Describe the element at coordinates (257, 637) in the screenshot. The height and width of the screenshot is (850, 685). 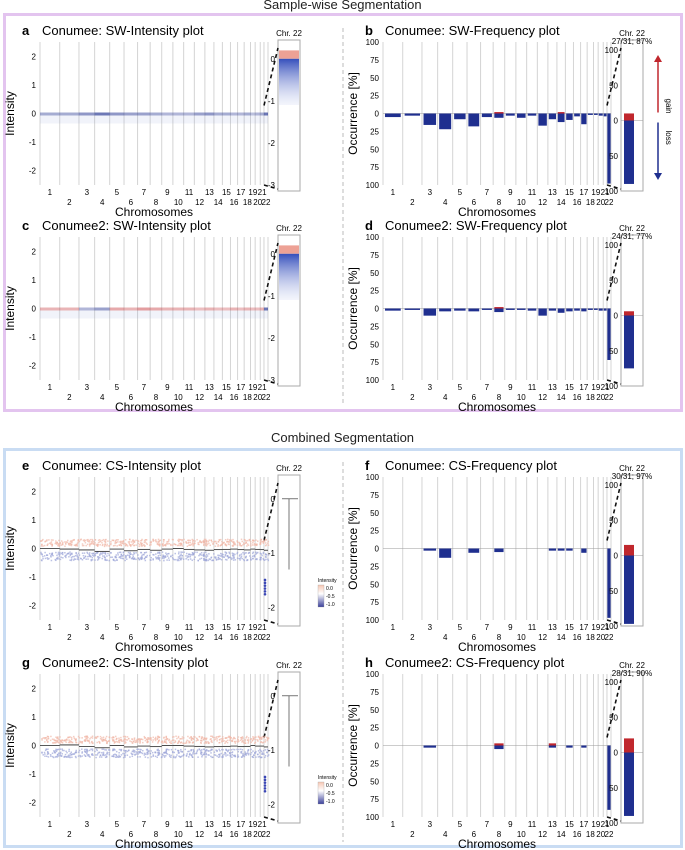
I see `x-tick-label: 20` at that location.